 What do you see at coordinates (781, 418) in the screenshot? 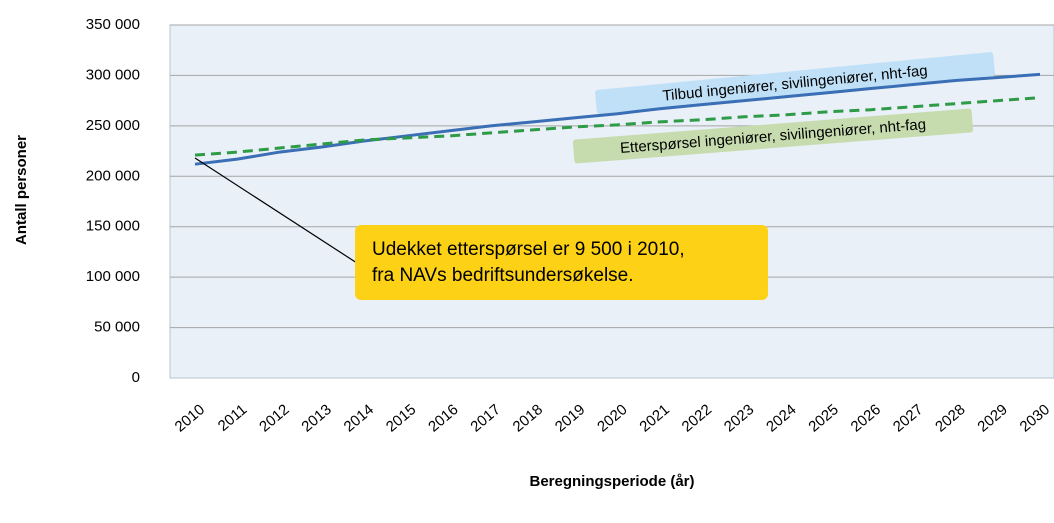
I see `x-tick-label: 2024` at bounding box center [781, 418].